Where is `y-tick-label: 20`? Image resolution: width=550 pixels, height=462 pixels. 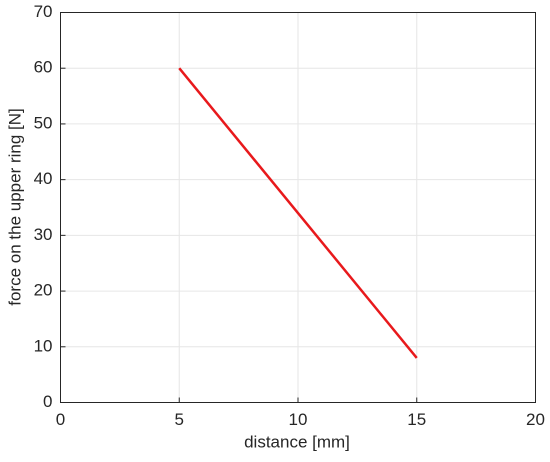
y-tick-label: 20 is located at coordinates (43, 290).